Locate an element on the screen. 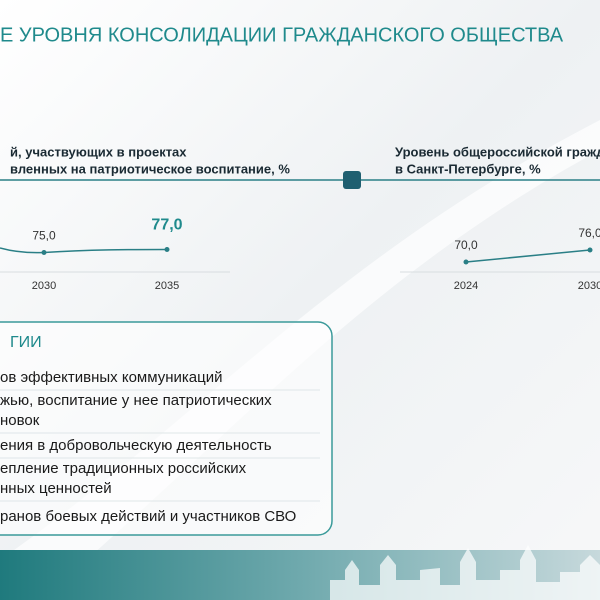  box-item: нных ценностей is located at coordinates (56, 488).